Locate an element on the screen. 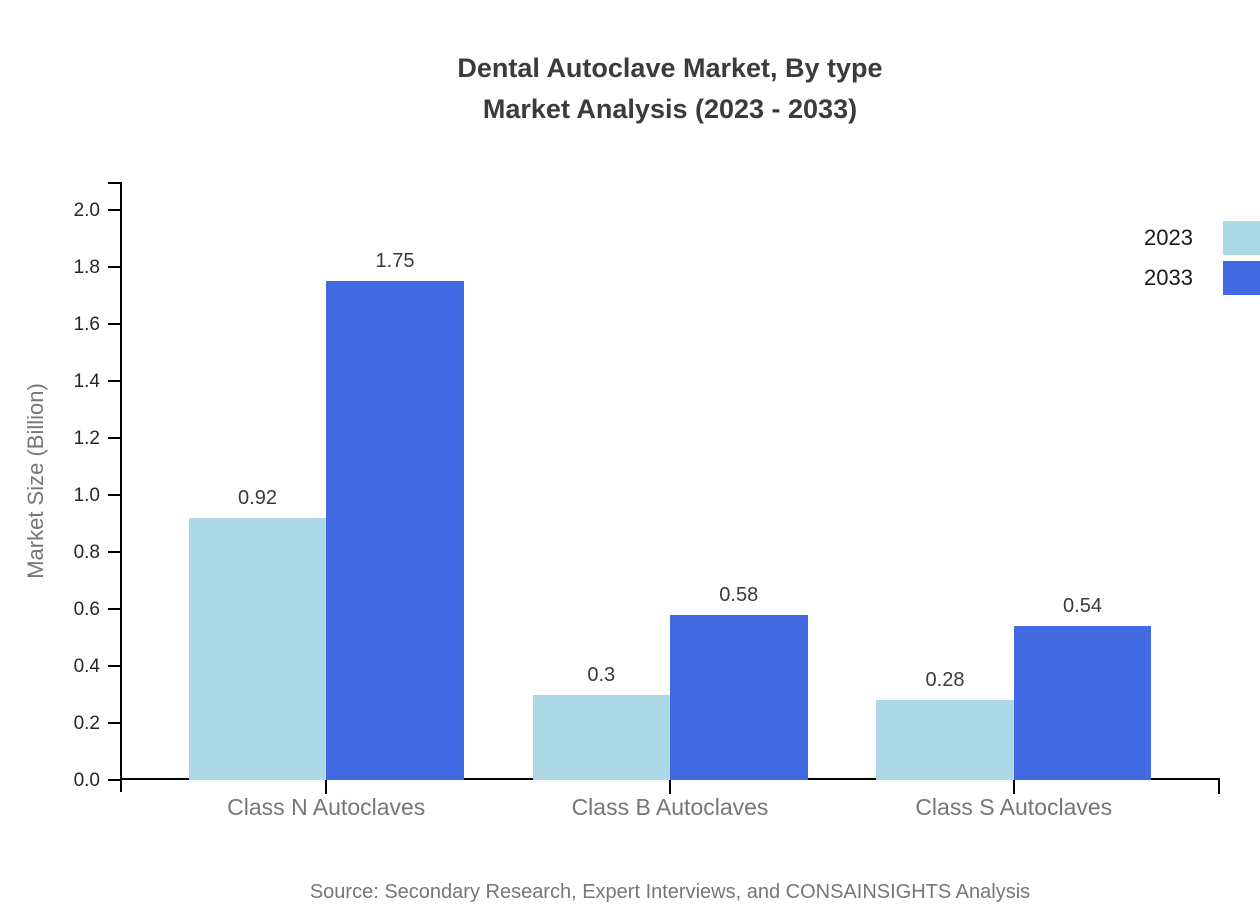 Image resolution: width=1260 pixels, height=920 pixels. legend: 2023 2033 is located at coordinates (1202, 261).